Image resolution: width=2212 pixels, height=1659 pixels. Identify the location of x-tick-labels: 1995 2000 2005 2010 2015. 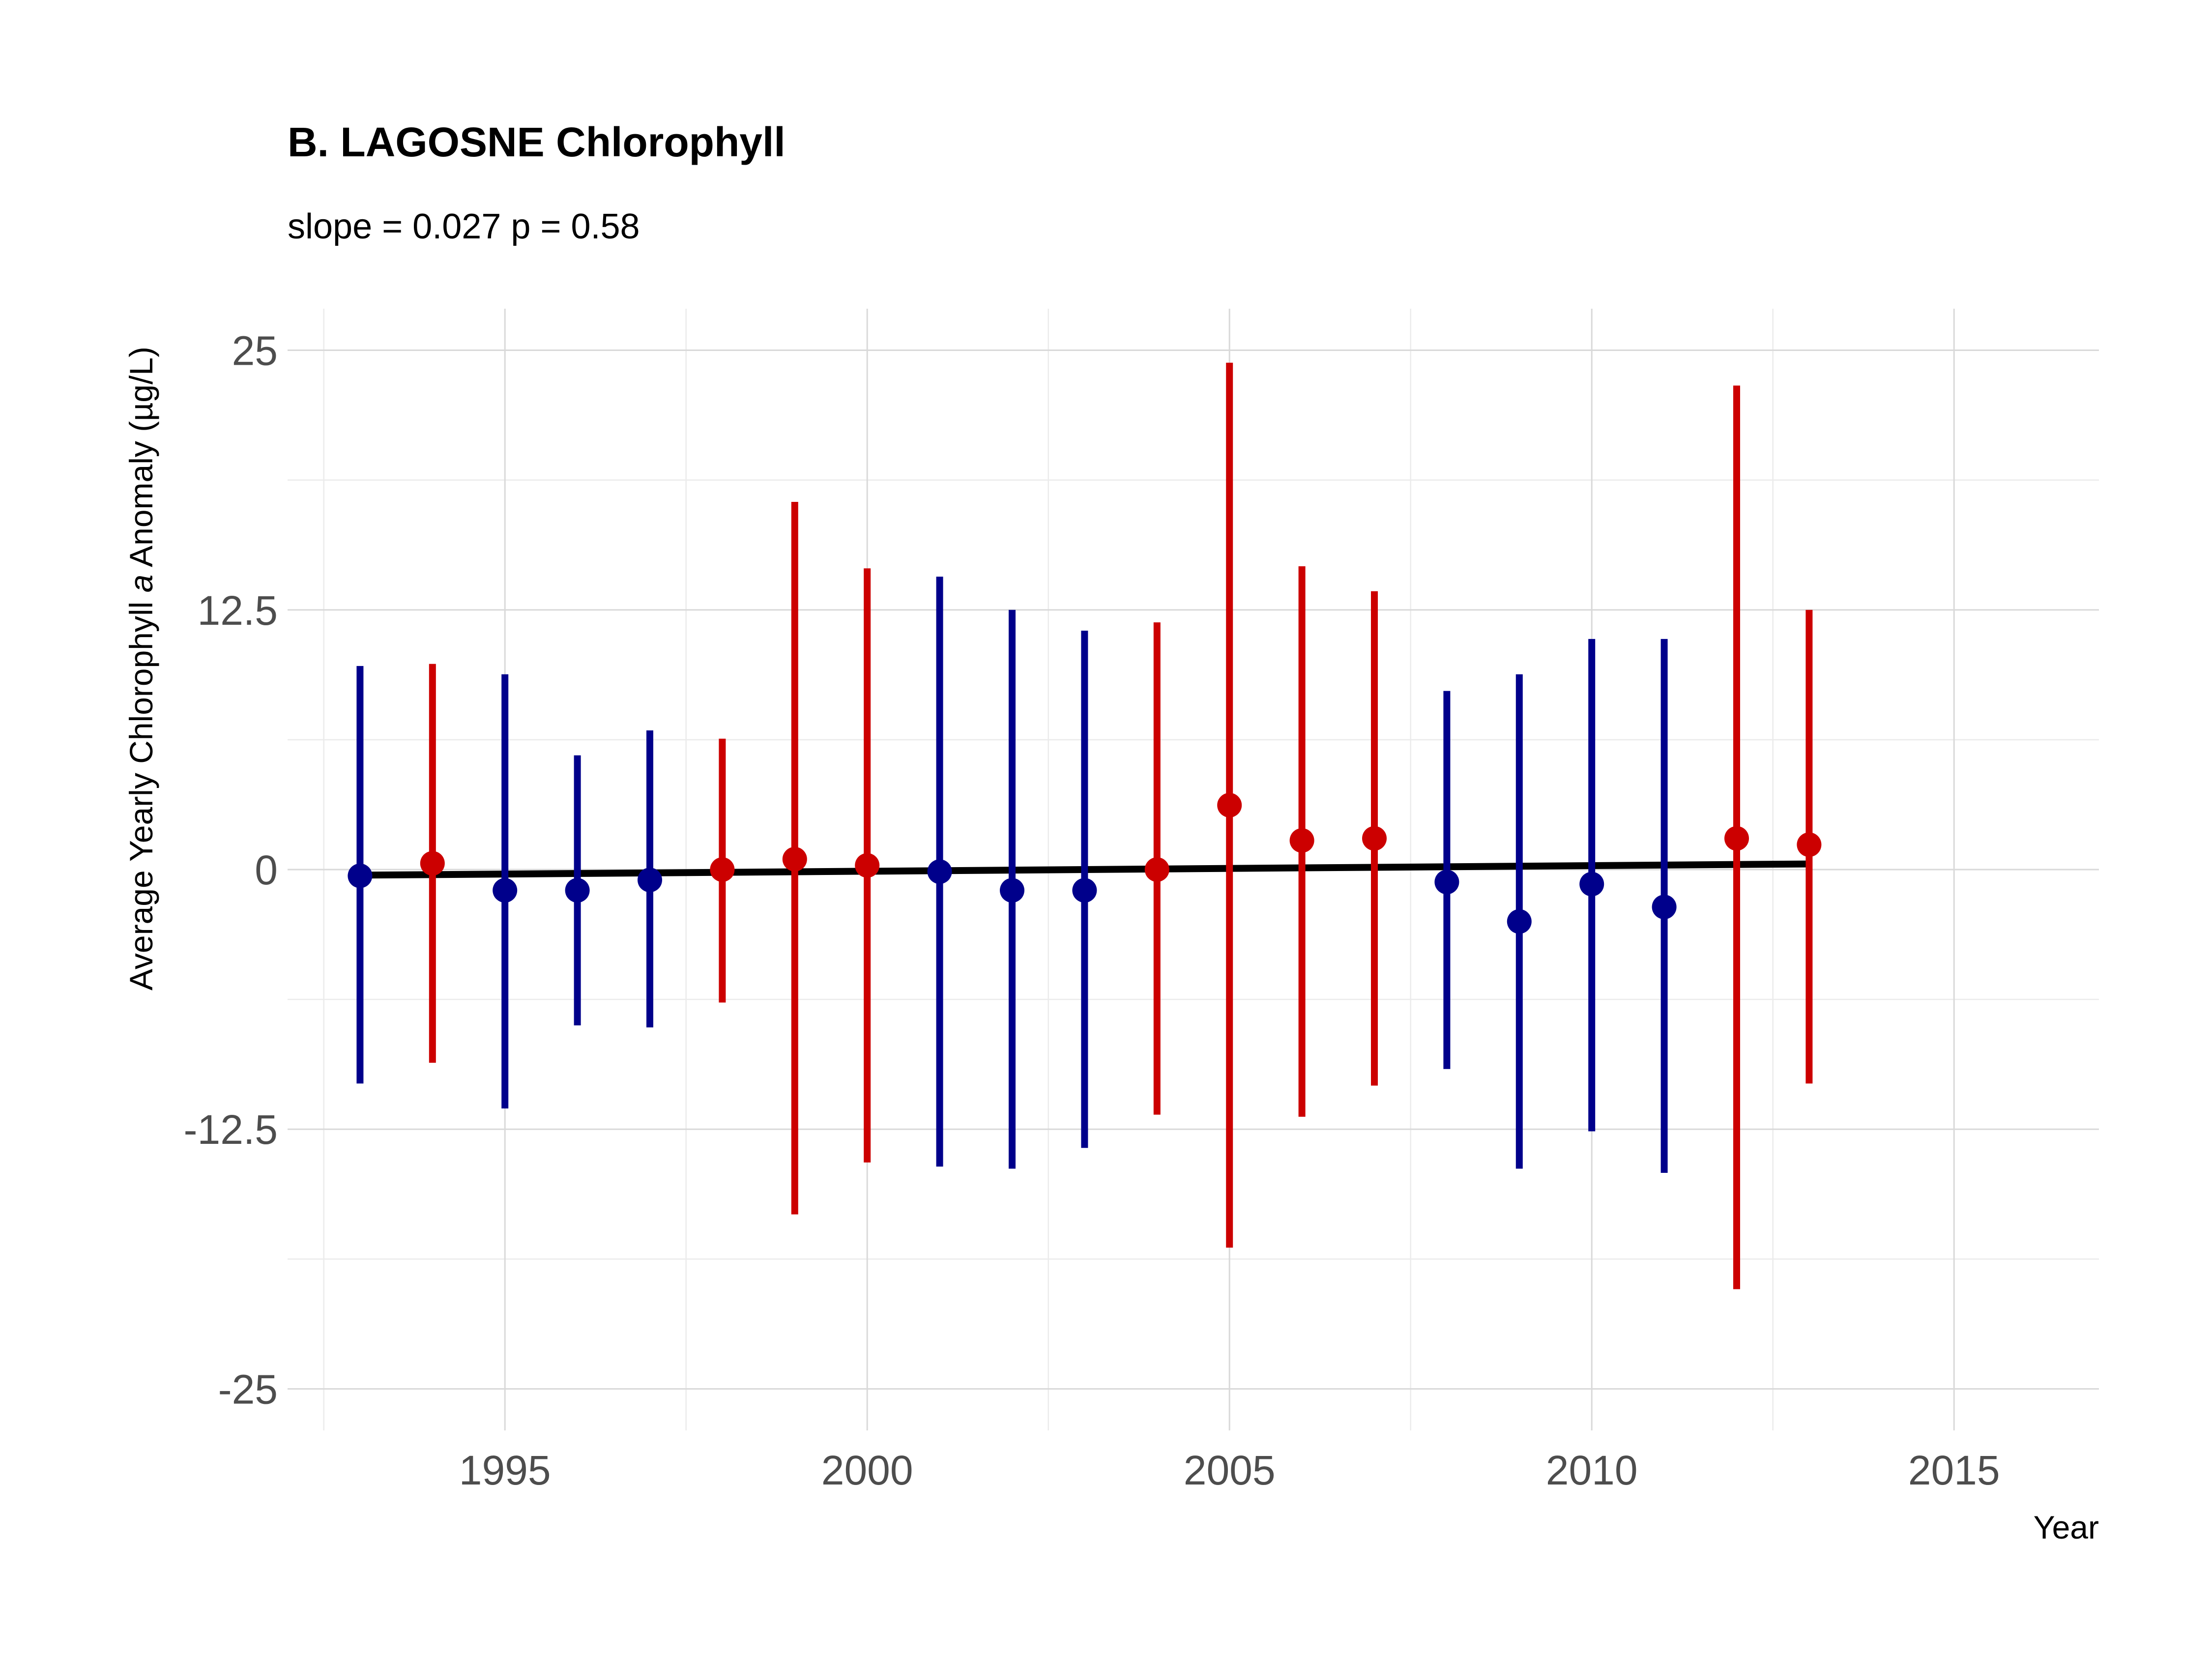
(1229, 1470).